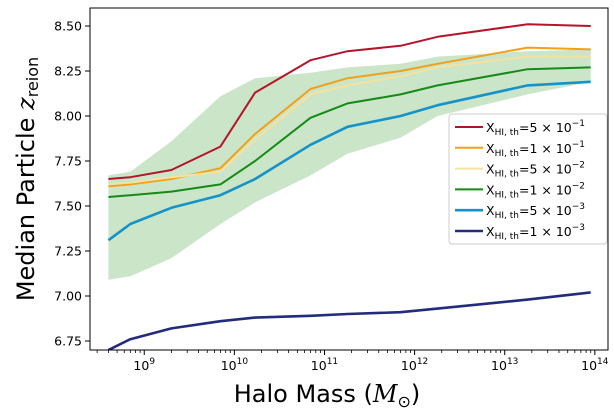 The height and width of the screenshot is (410, 614). I want to click on x-tick-label: 1013, so click(504, 365).